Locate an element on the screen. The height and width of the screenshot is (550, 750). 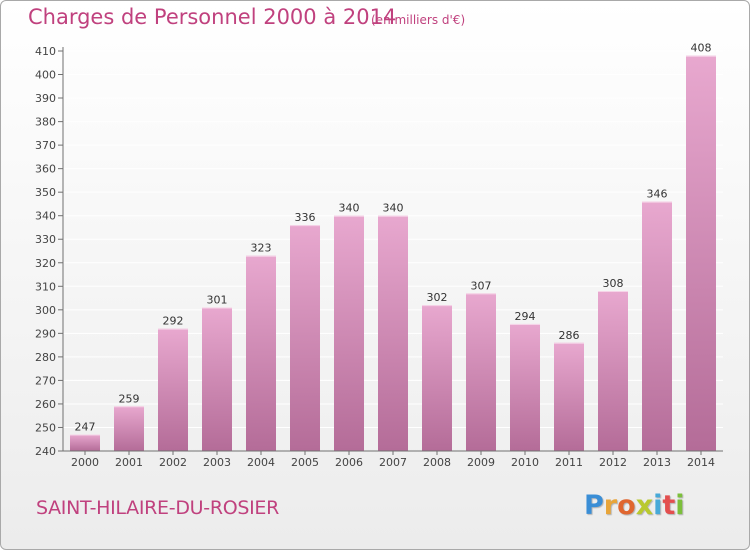
data-label: 408 is located at coordinates (701, 48).